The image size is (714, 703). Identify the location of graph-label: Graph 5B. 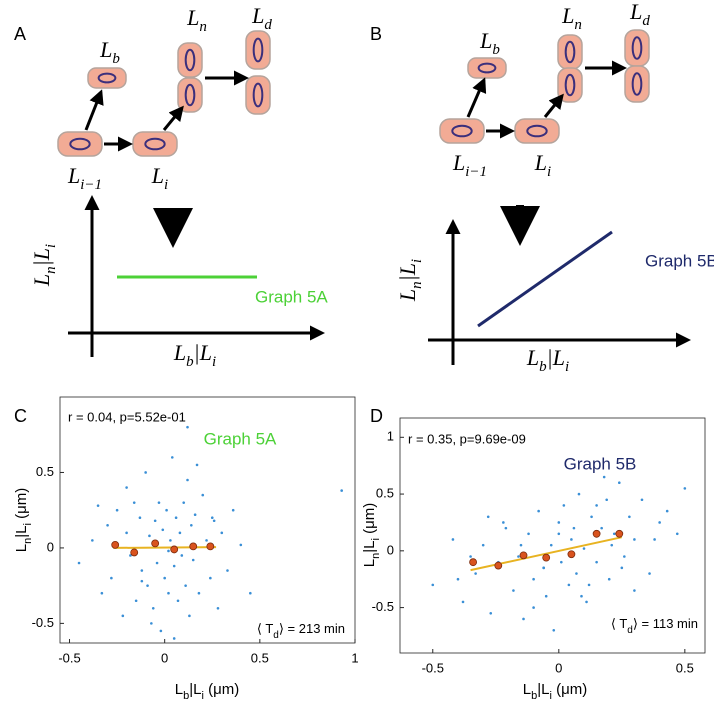
(600, 463).